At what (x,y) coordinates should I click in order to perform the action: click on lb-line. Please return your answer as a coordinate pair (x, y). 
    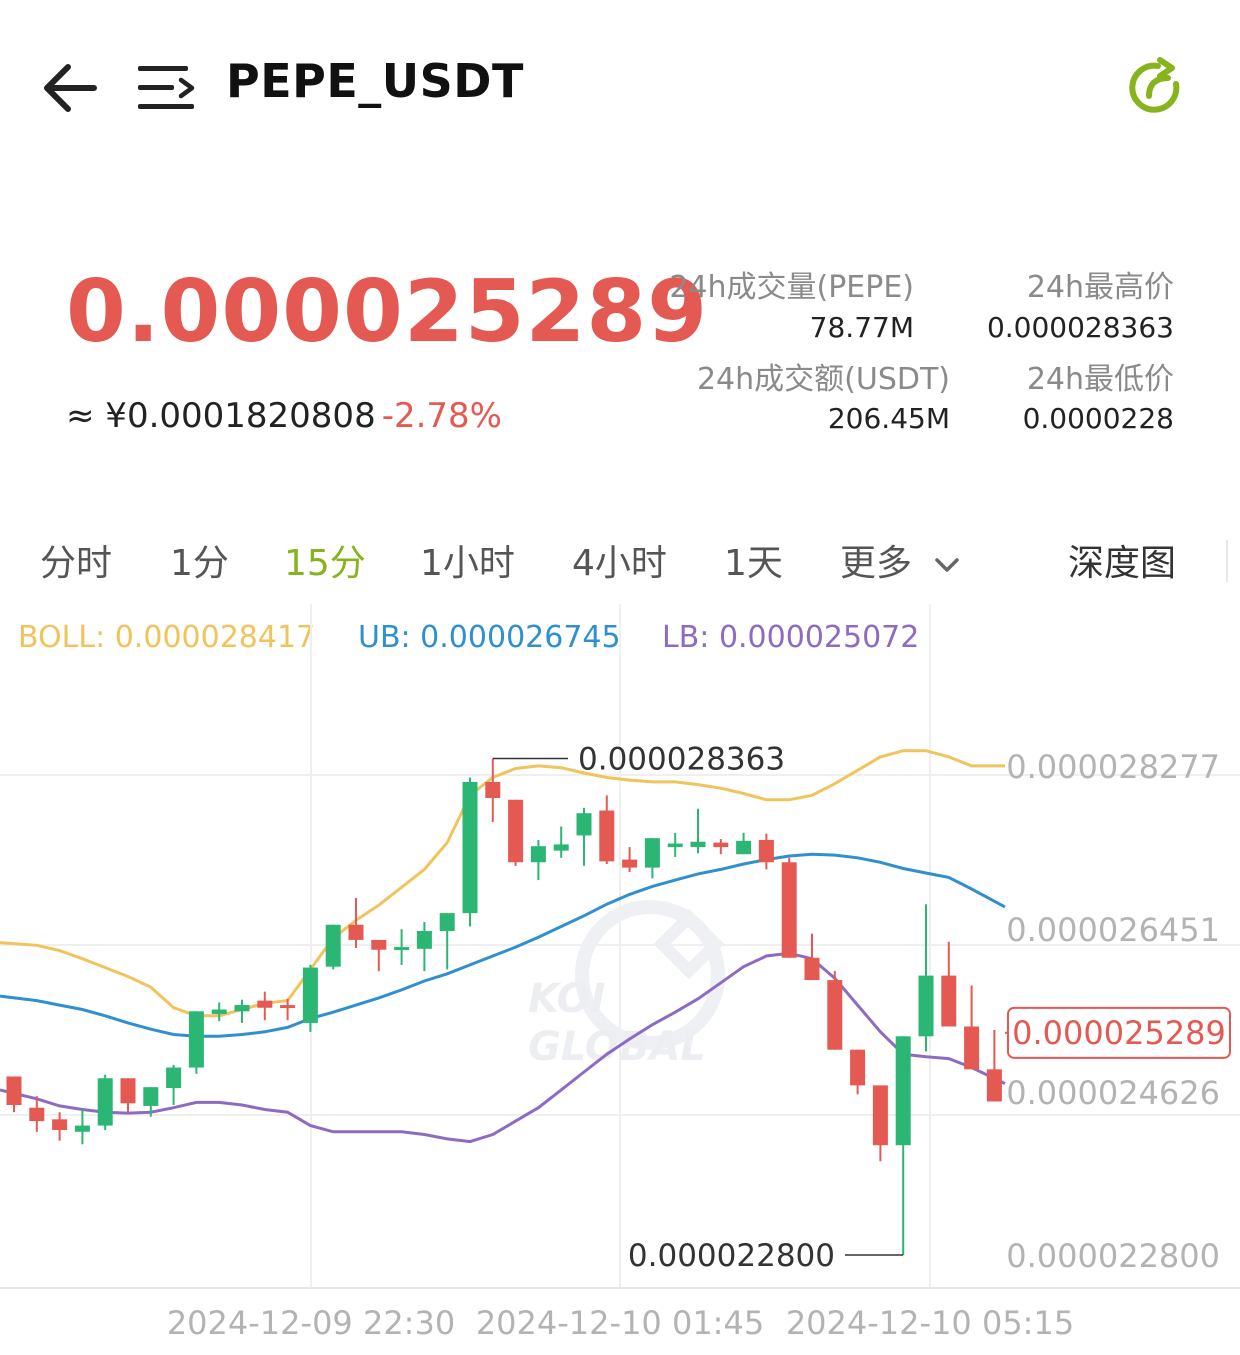
    Looking at the image, I should click on (503, 1047).